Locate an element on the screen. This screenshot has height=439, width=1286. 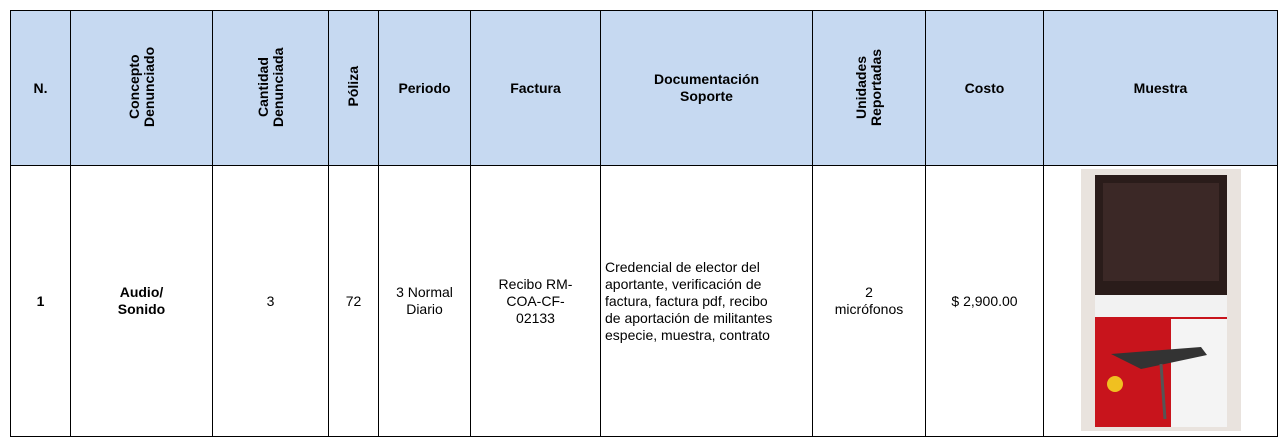
table-cell: 3 is located at coordinates (270, 301).